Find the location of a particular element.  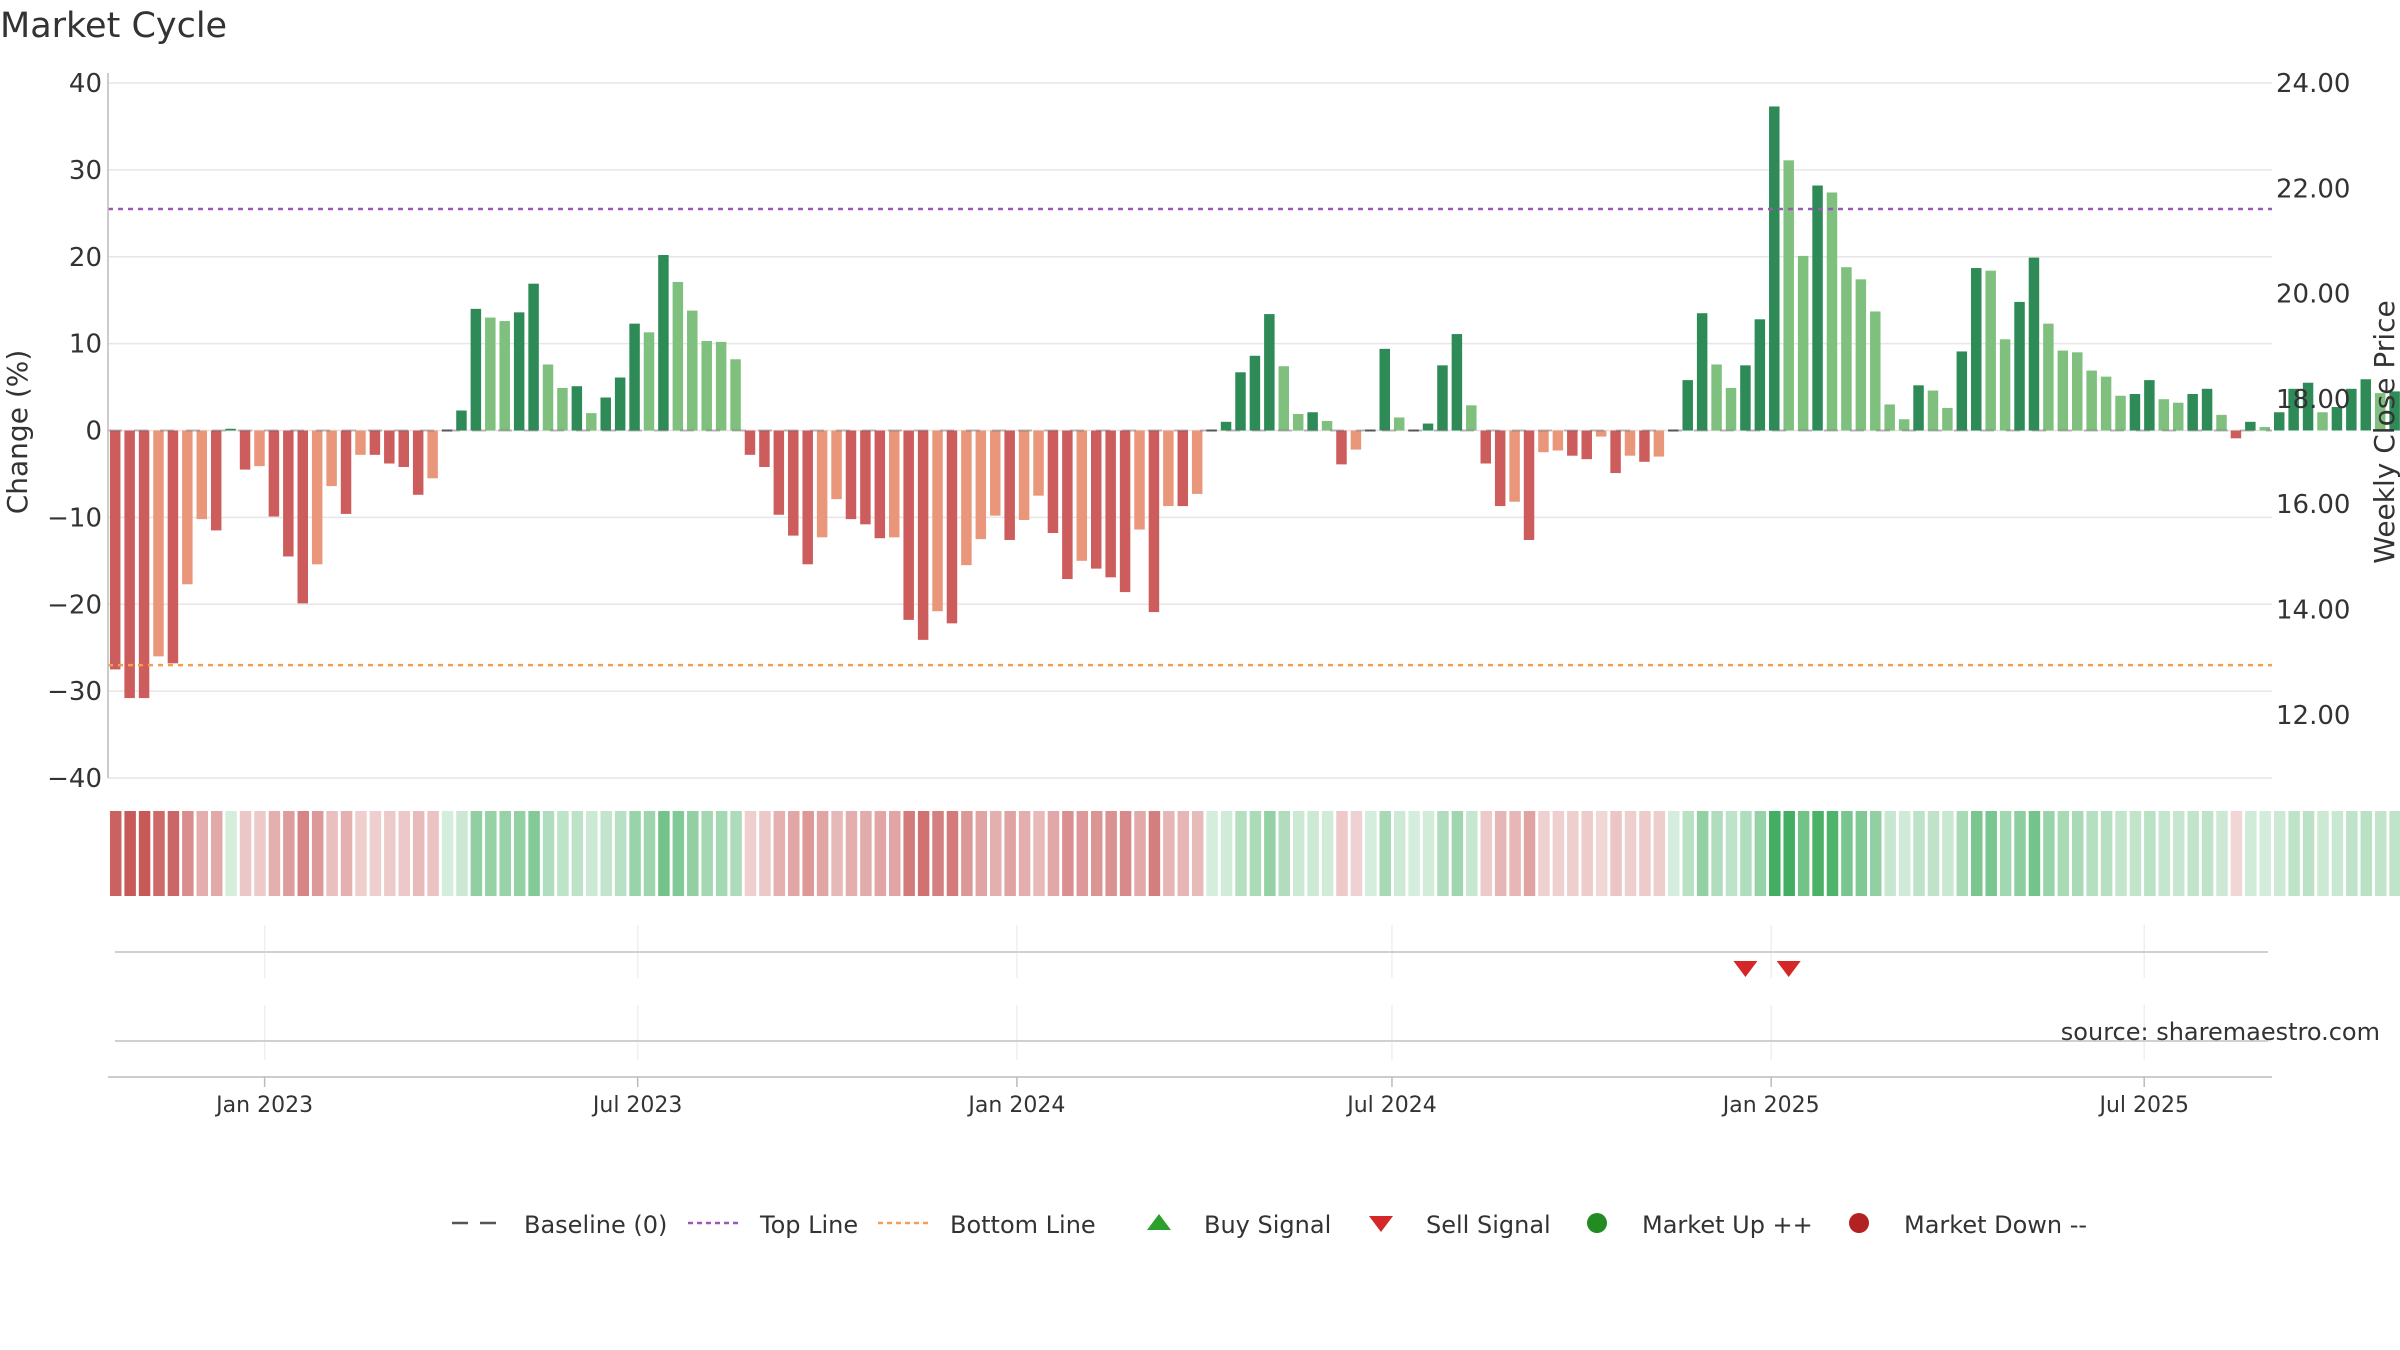

legend-item: Baseline (0) is located at coordinates (559, 1225).